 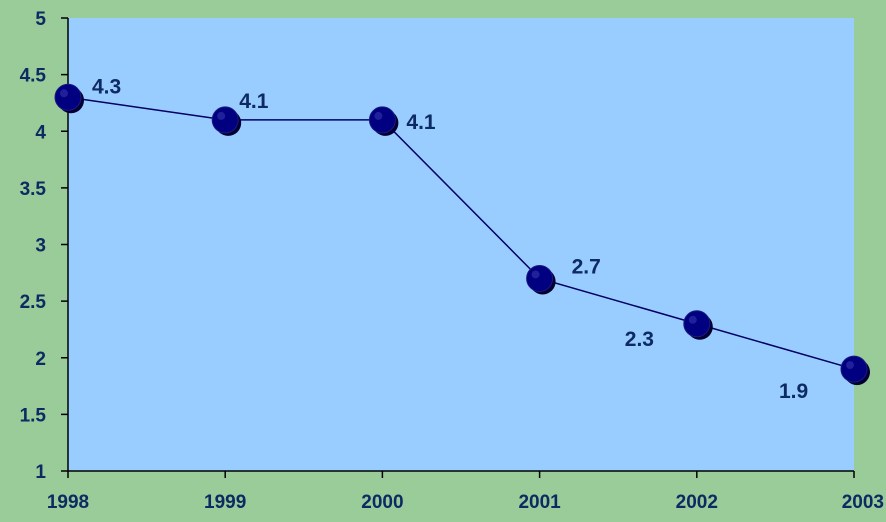 I want to click on y-tick-label: 1.5, so click(x=33, y=415).